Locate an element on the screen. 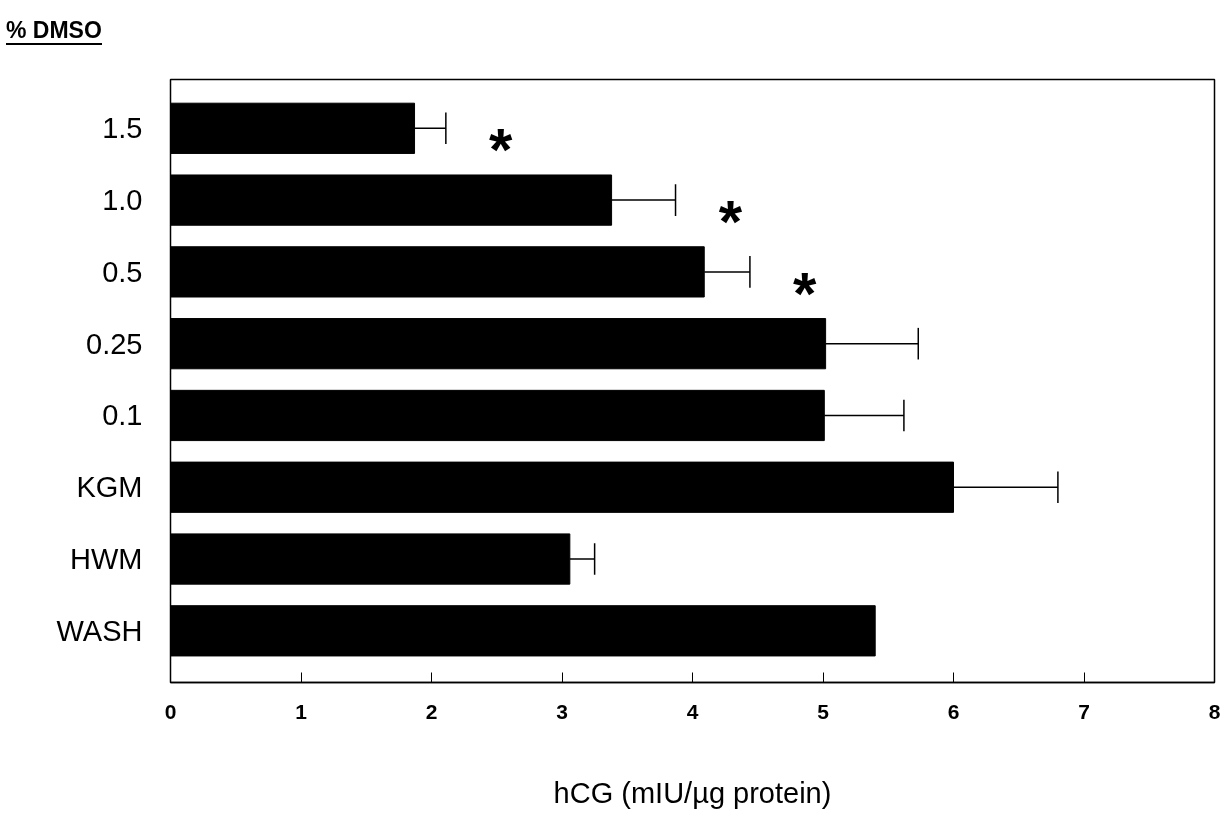  y-axis-title: % DMSO is located at coordinates (54, 31).